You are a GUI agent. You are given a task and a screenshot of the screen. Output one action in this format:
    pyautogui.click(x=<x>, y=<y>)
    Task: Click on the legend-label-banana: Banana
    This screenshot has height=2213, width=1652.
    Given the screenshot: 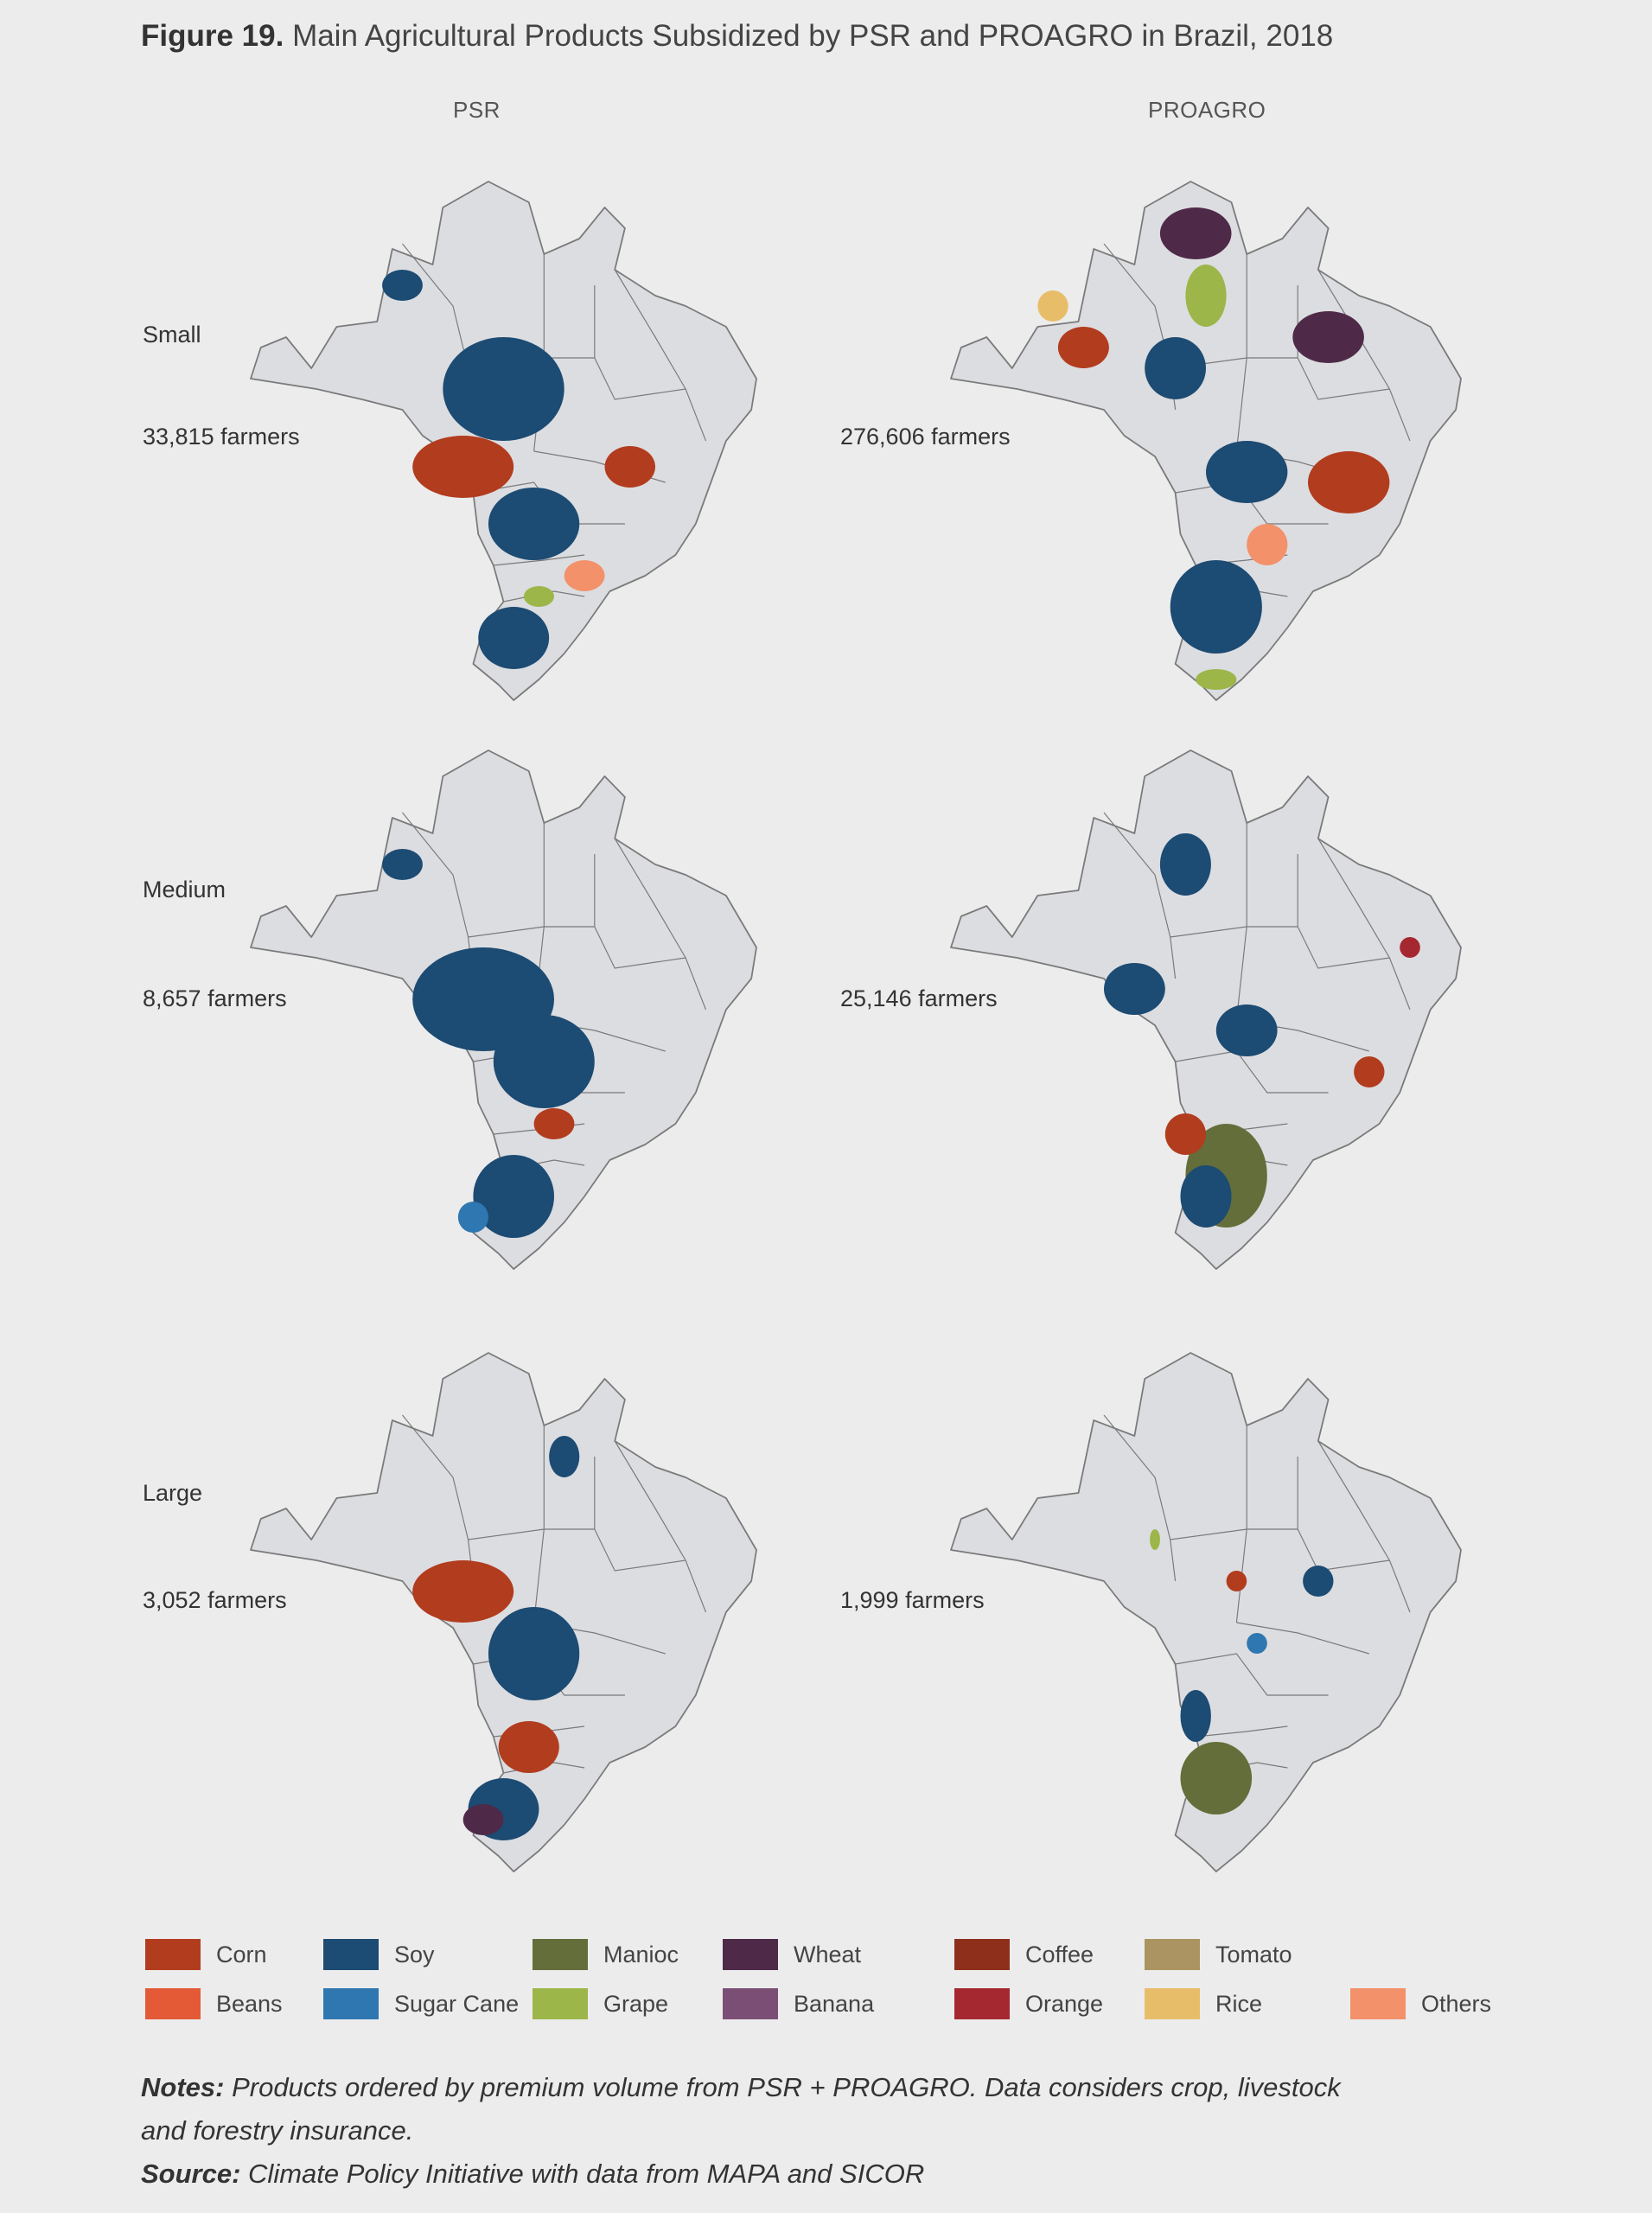 What is the action you would take?
    pyautogui.click(x=834, y=2003)
    